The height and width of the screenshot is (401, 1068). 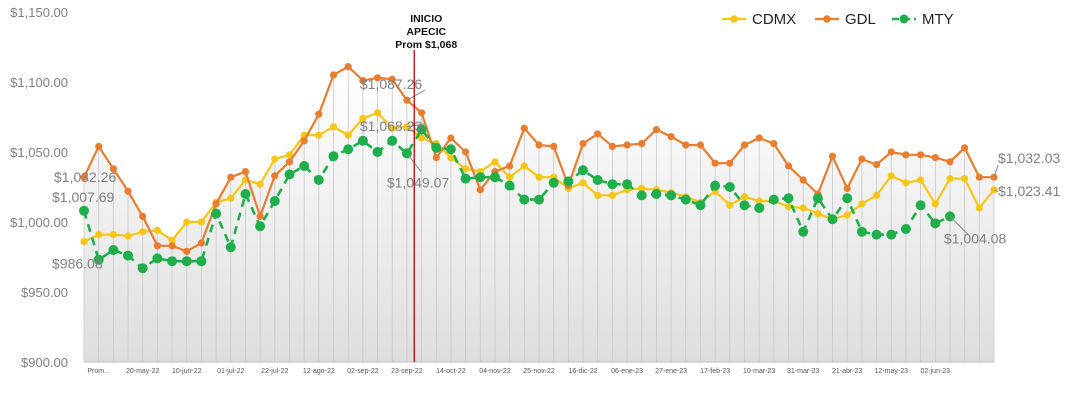 I want to click on legend-label-gdl: GDL, so click(x=860, y=19).